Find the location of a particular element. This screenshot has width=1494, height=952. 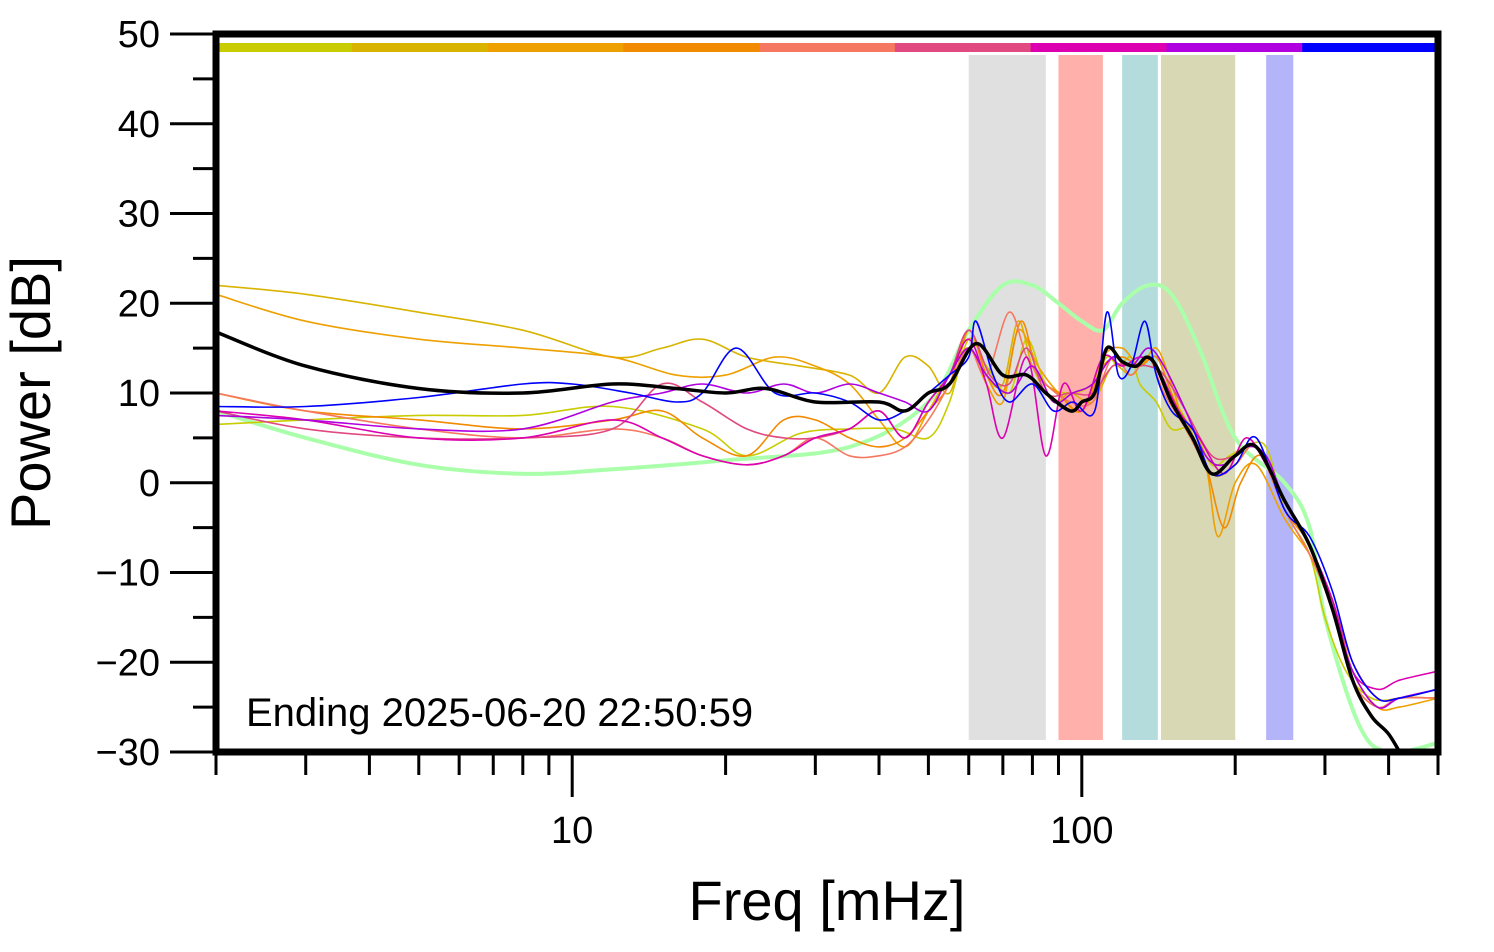

y-tick-label: −10 is located at coordinates (128, 574).